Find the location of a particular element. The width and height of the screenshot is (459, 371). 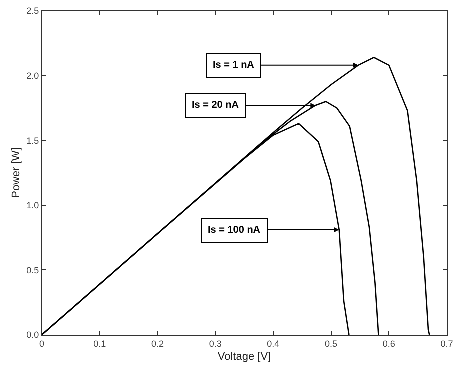

x-tick-label: 0.6 is located at coordinates (389, 343).